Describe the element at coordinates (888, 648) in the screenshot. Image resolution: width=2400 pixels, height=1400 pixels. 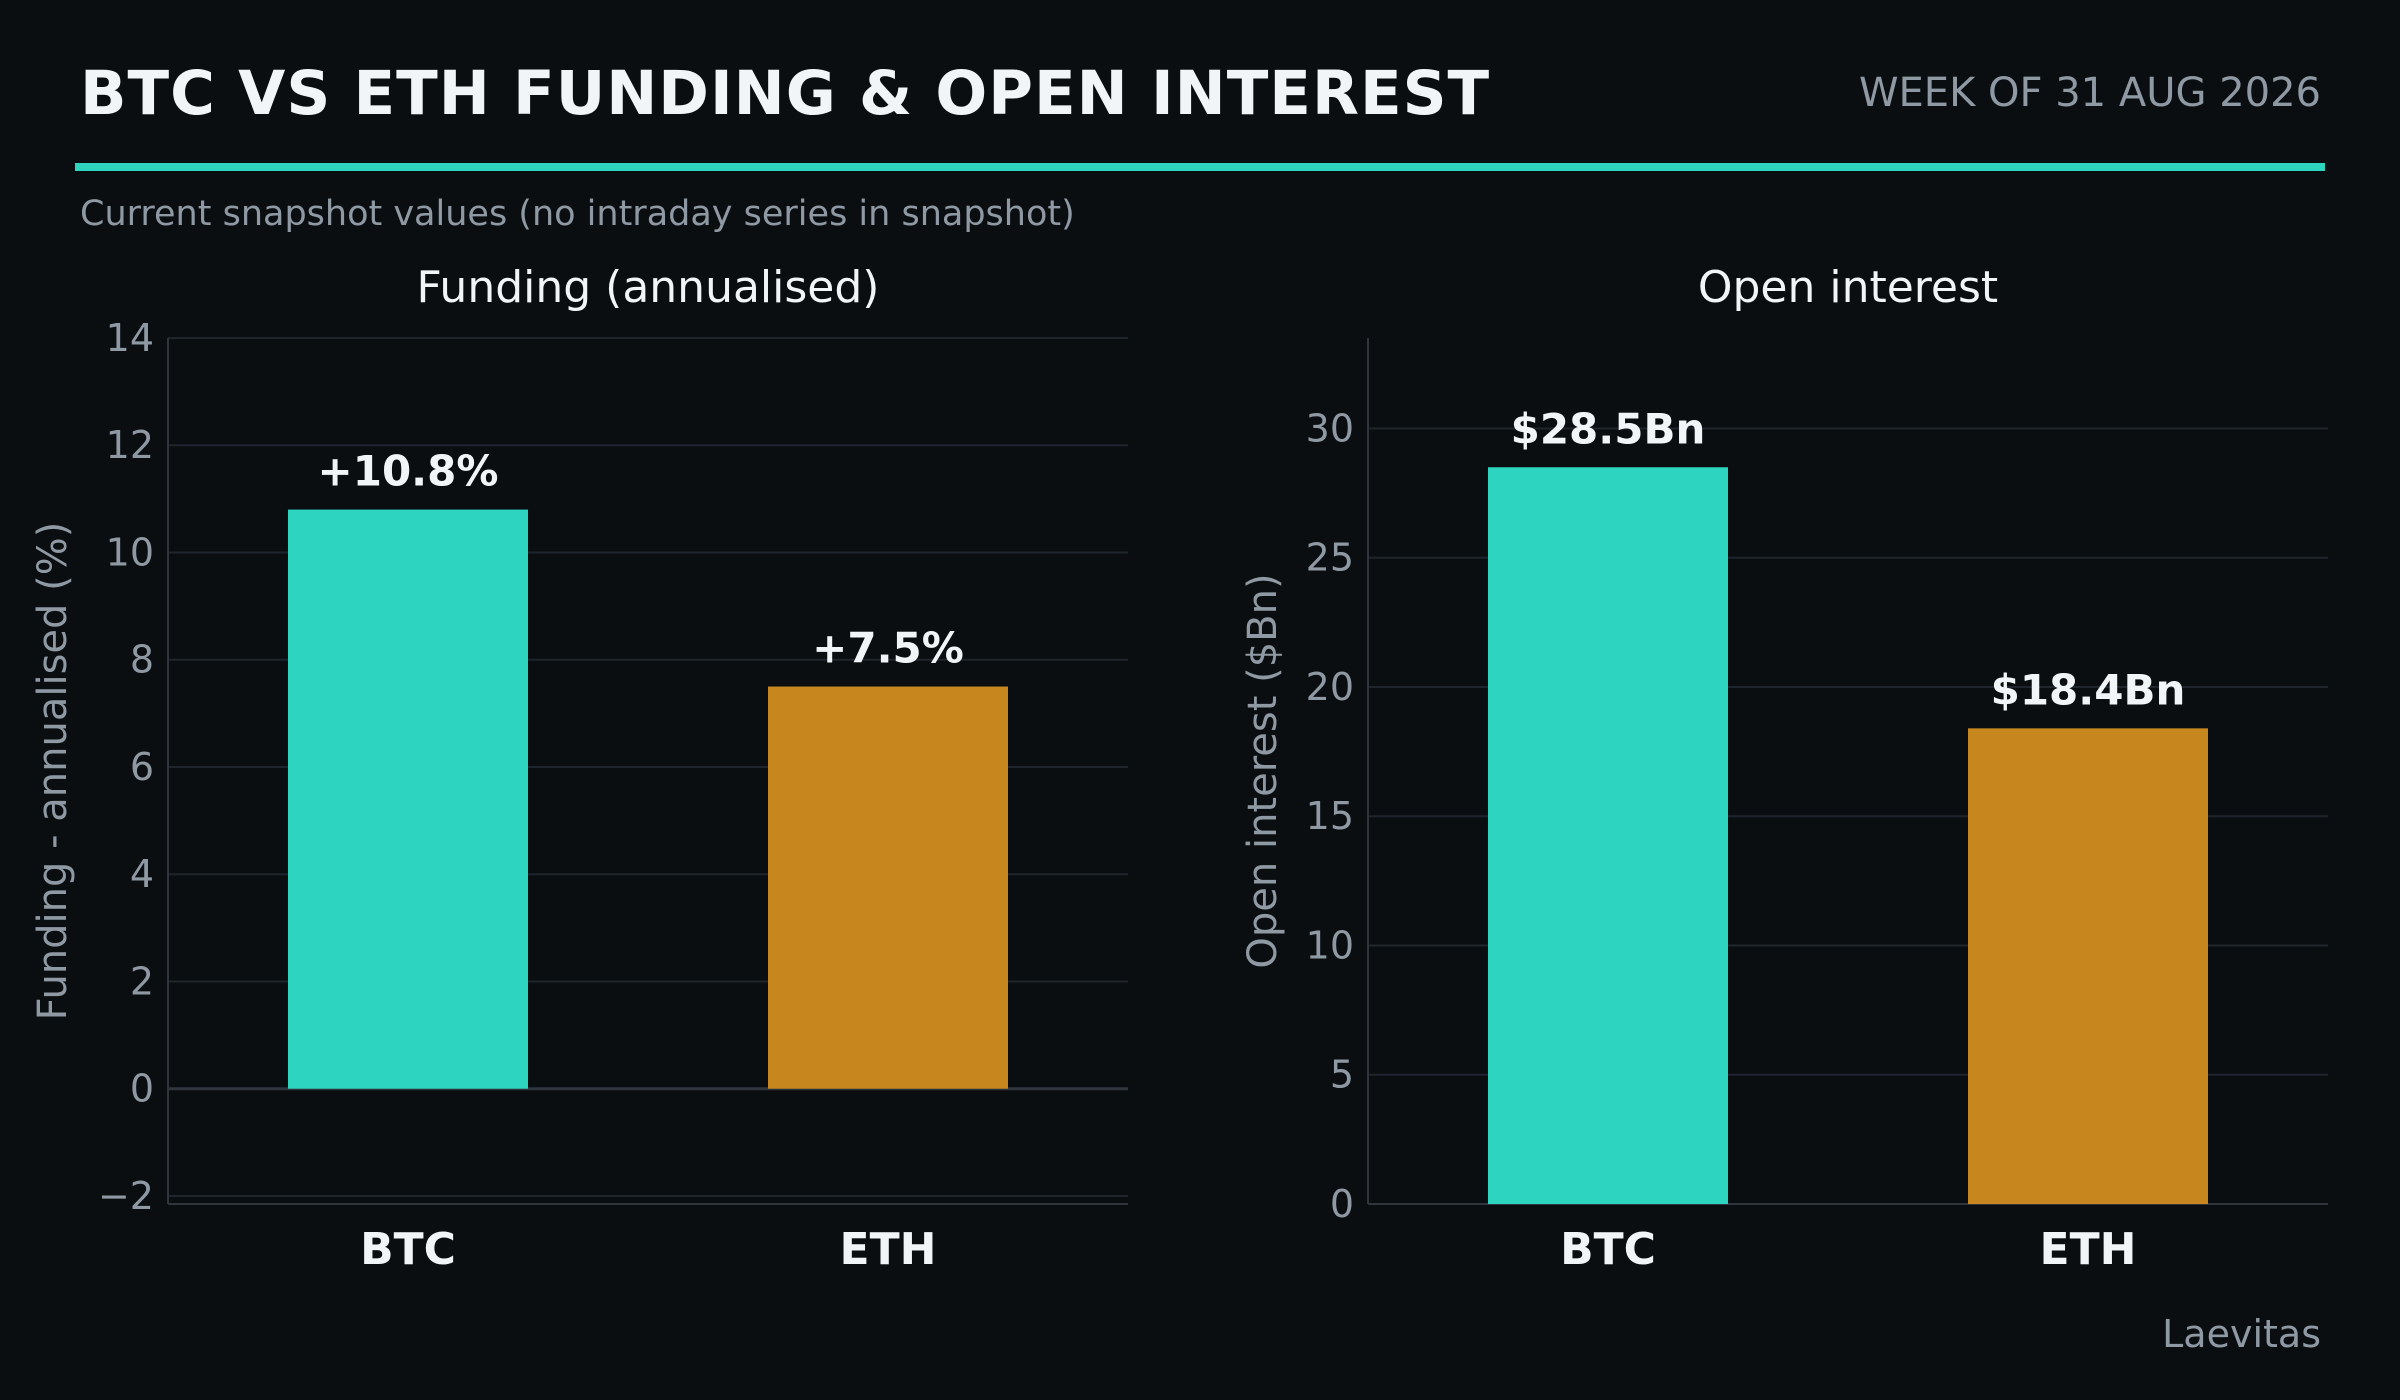
I see `bar-value-label: +7.5%` at that location.